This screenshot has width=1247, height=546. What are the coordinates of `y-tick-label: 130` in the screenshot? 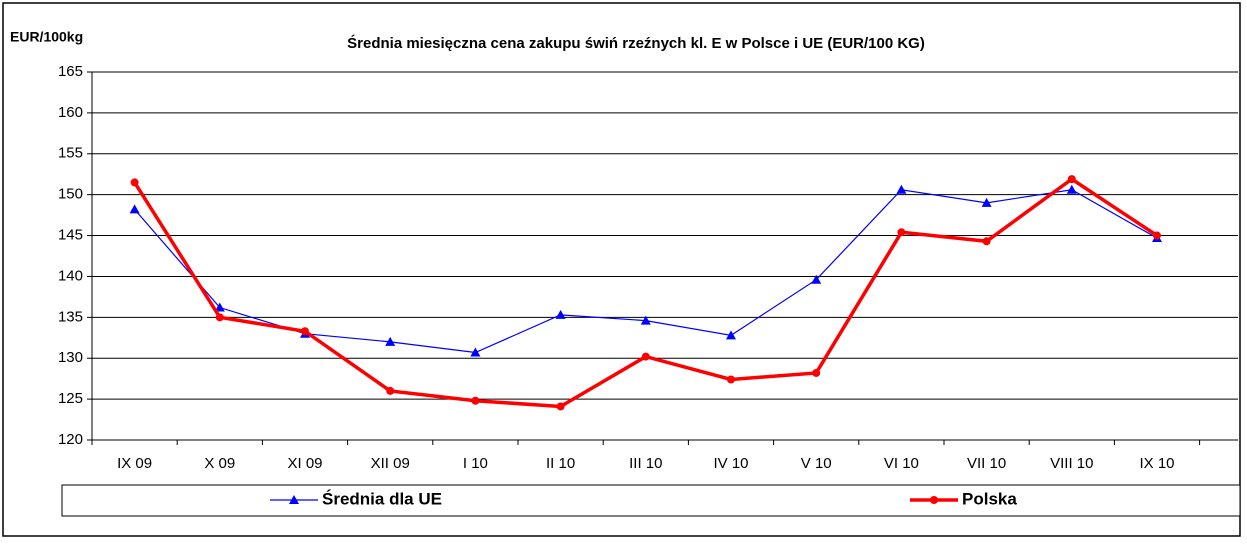 It's located at (70, 357).